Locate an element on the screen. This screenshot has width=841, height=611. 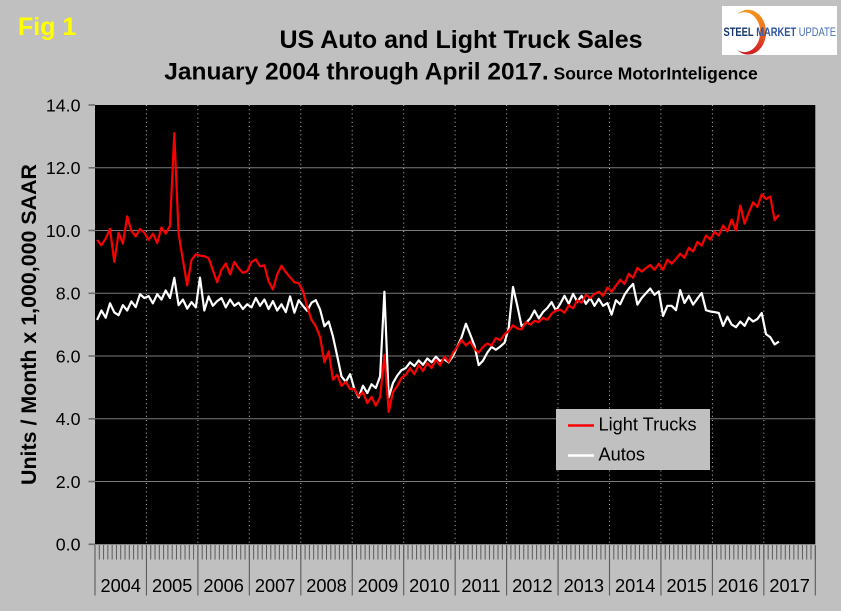
svg-text: 2010 is located at coordinates (429, 586).